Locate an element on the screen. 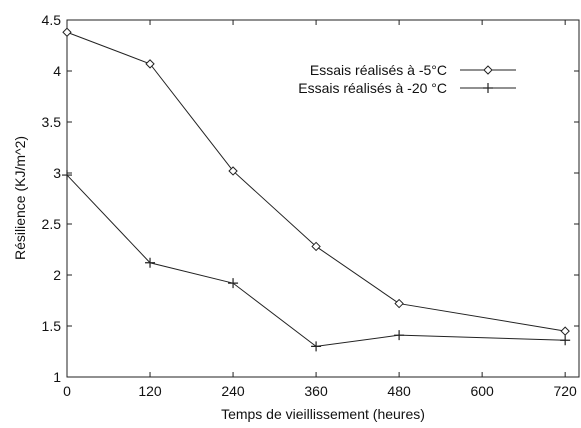 Image resolution: width=581 pixels, height=428 pixels. y-tick-label: 3 is located at coordinates (57, 173).